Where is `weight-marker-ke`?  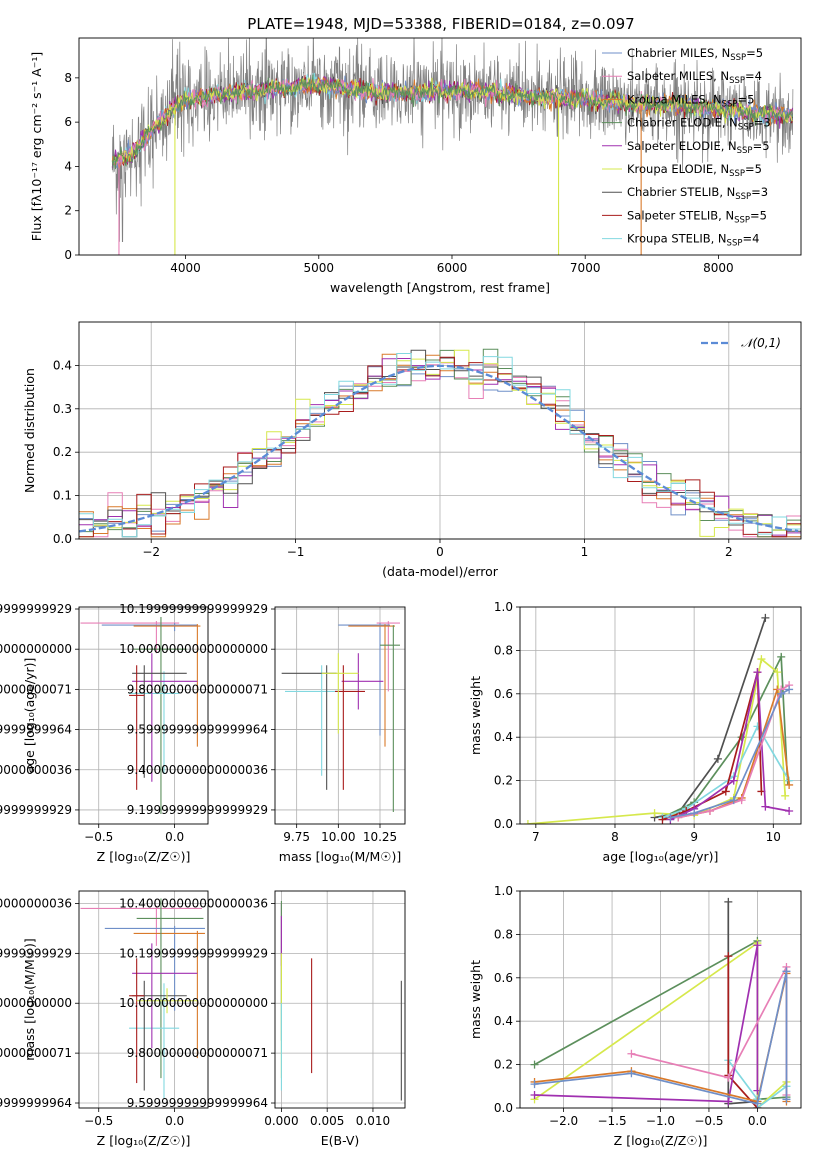
weight-marker-ke is located at coordinates (777, 672).